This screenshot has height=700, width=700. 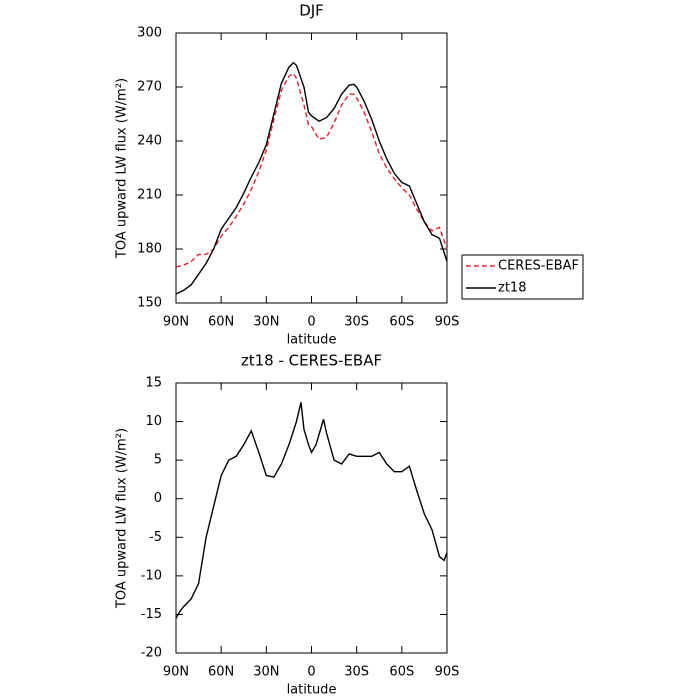 I want to click on chart-title: DJF, so click(x=311, y=11).